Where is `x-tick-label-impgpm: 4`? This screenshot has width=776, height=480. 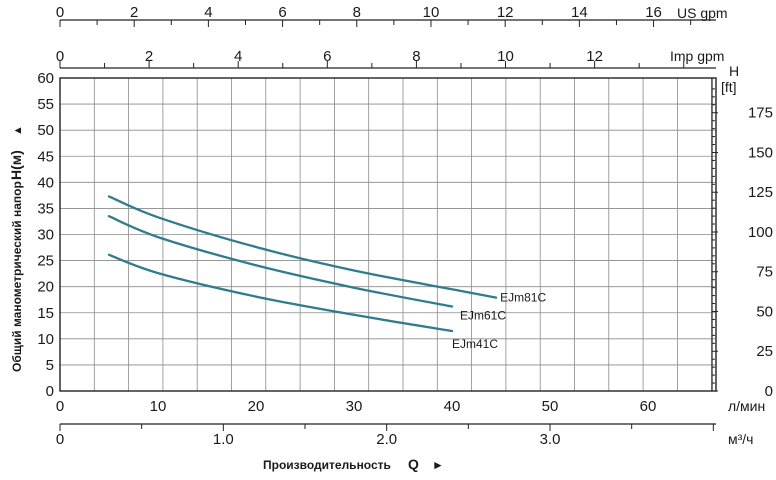
x-tick-label-impgpm: 4 is located at coordinates (238, 56).